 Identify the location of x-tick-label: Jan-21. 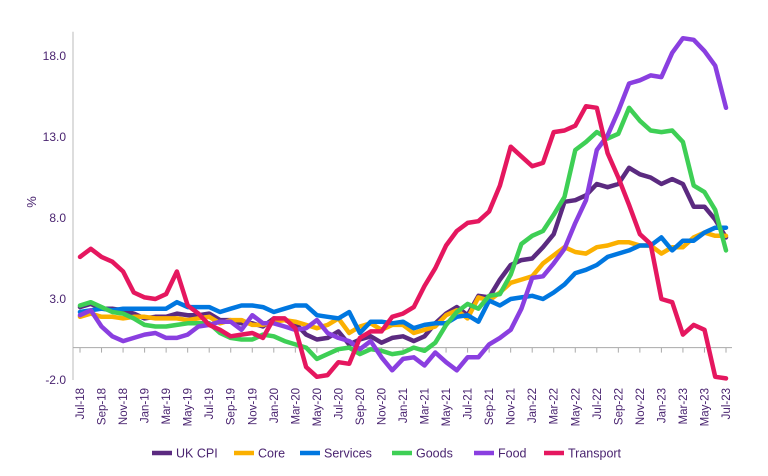
(404, 405).